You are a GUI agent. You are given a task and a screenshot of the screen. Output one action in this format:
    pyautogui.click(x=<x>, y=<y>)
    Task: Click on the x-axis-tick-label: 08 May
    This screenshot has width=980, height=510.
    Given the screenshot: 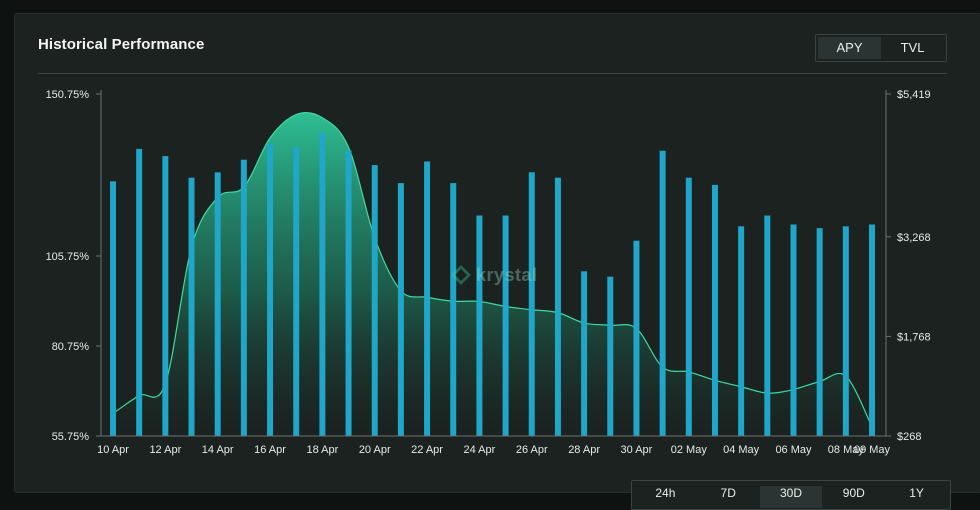 What is the action you would take?
    pyautogui.click(x=846, y=450)
    